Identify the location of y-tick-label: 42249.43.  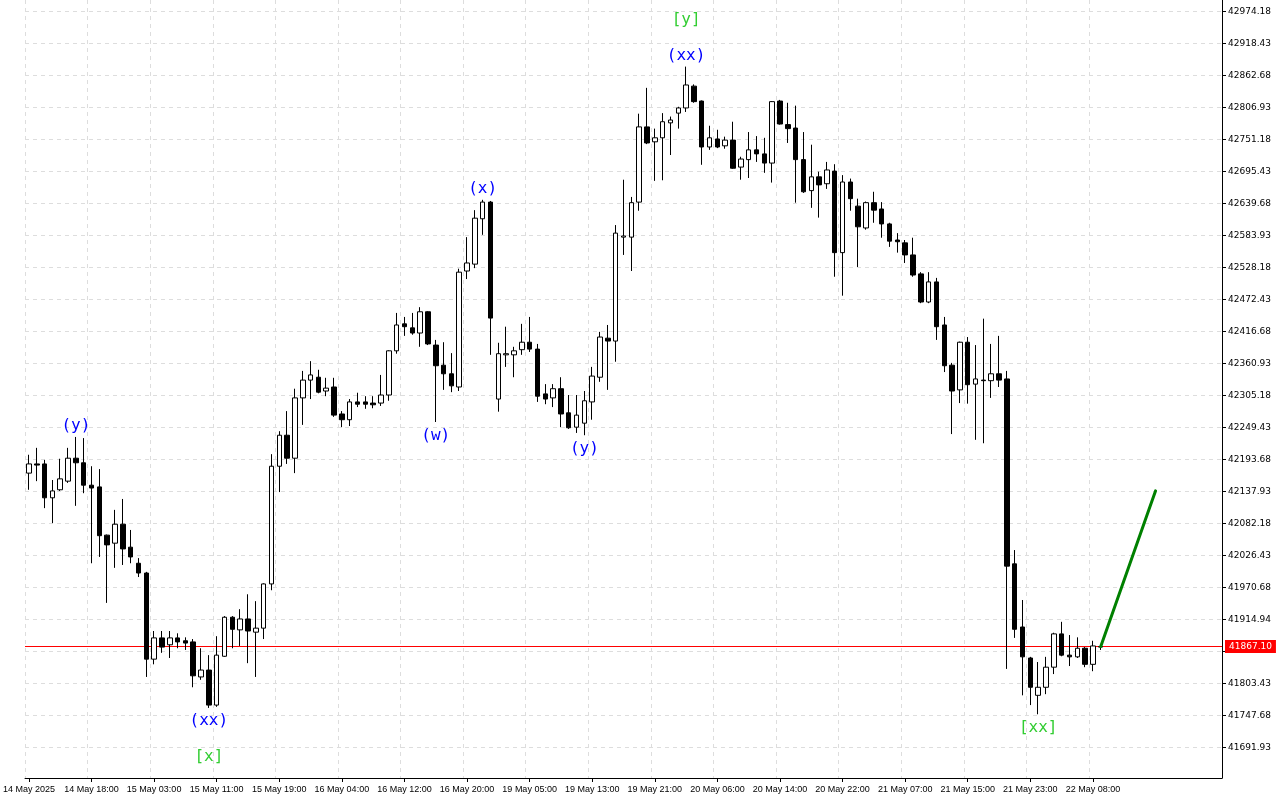
(1249, 426).